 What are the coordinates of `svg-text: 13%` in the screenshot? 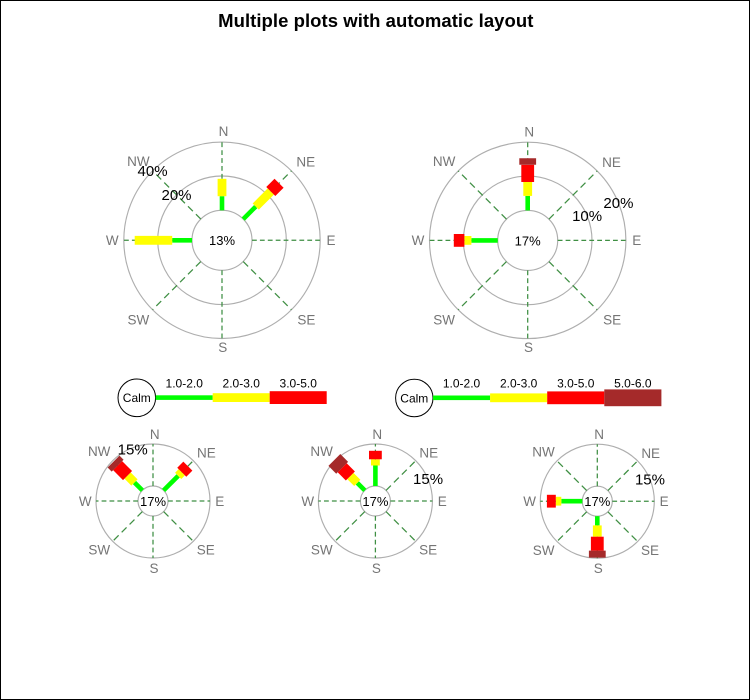 It's located at (222, 240).